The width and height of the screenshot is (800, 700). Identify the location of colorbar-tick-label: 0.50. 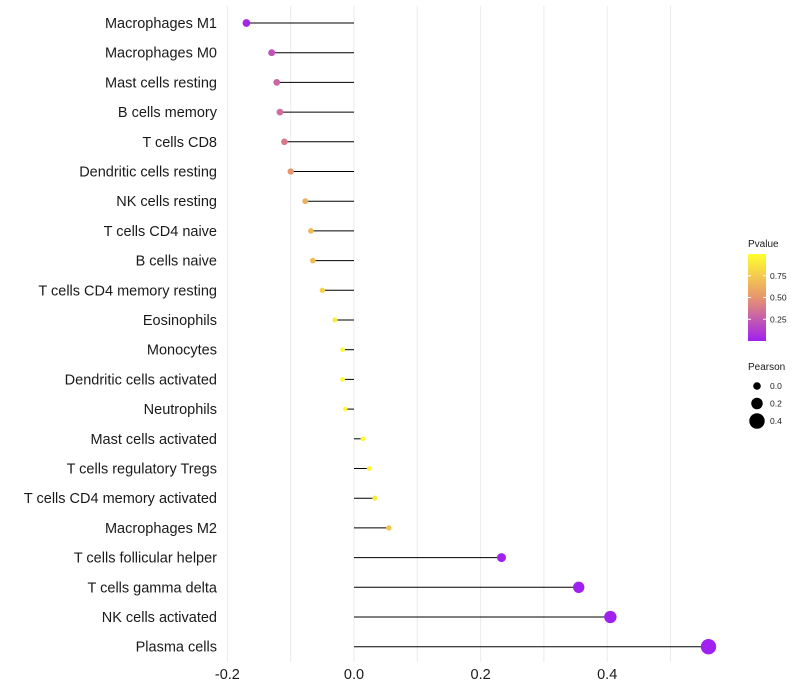
(778, 298).